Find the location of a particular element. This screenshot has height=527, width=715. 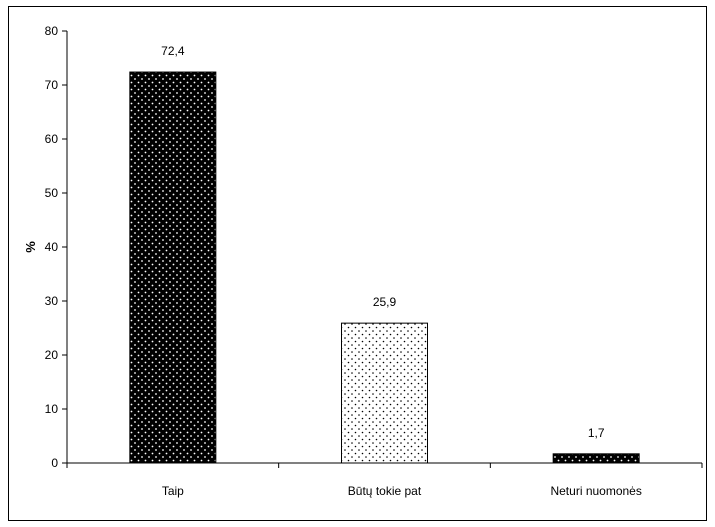

category-label-2: Būtų tokie pat is located at coordinates (385, 491).